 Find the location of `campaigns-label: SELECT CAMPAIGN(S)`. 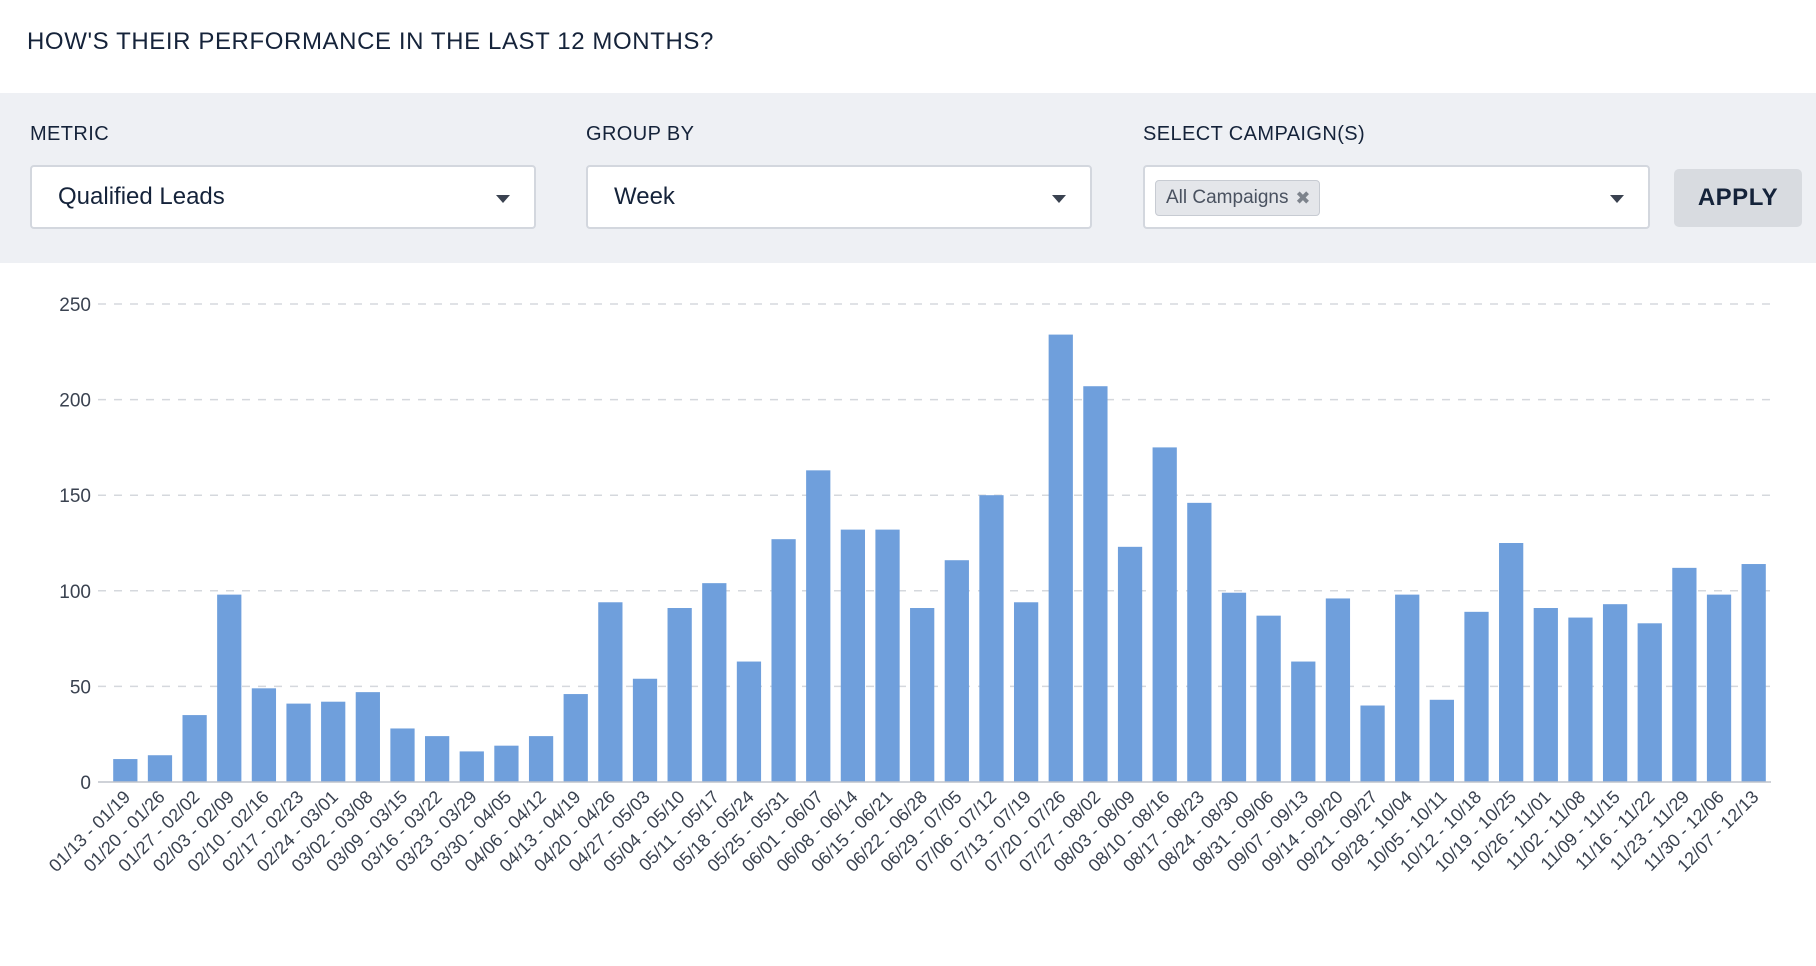

campaigns-label: SELECT CAMPAIGN(S) is located at coordinates (1254, 134).